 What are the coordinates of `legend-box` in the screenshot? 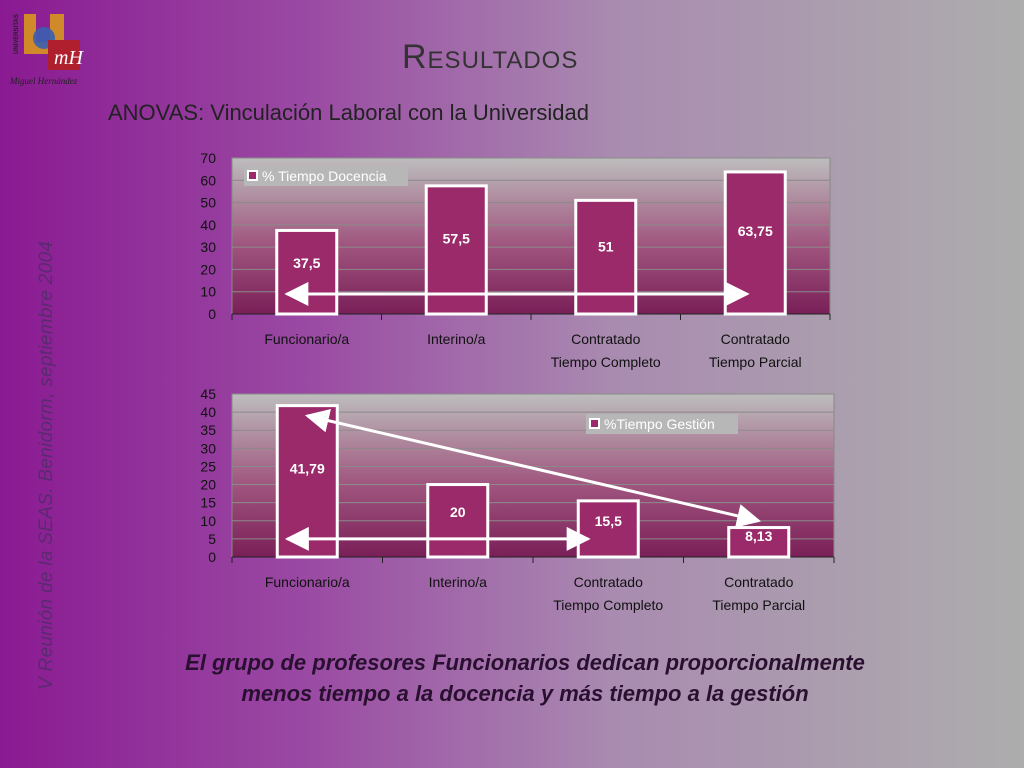 It's located at (326, 176).